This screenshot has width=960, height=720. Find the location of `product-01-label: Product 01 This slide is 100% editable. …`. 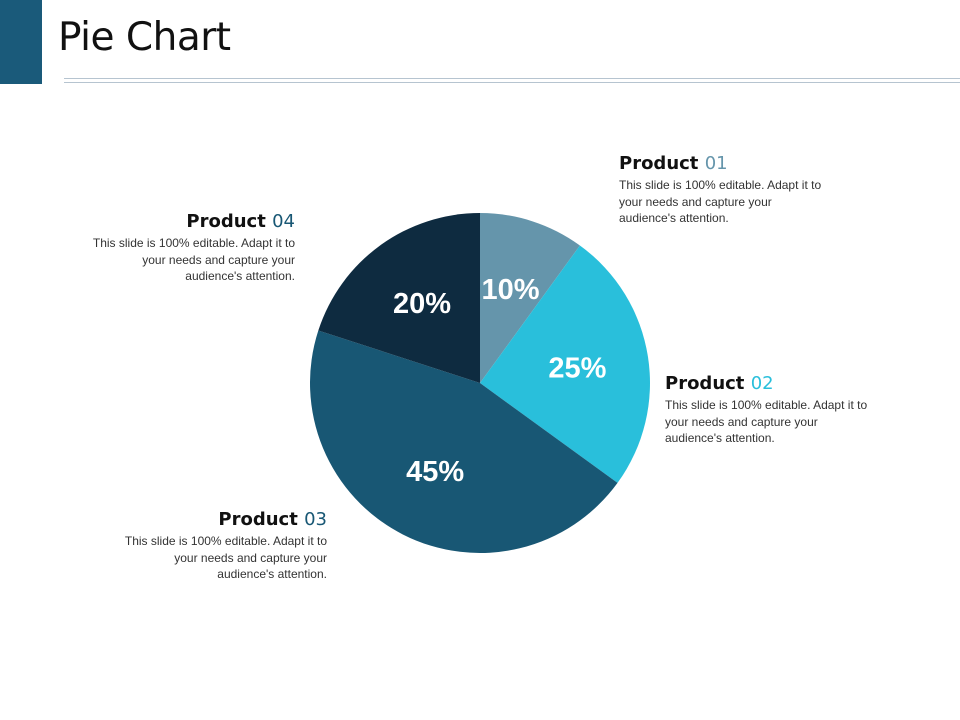

product-01-label: Product 01 This slide is 100% editable. … is located at coordinates (724, 190).